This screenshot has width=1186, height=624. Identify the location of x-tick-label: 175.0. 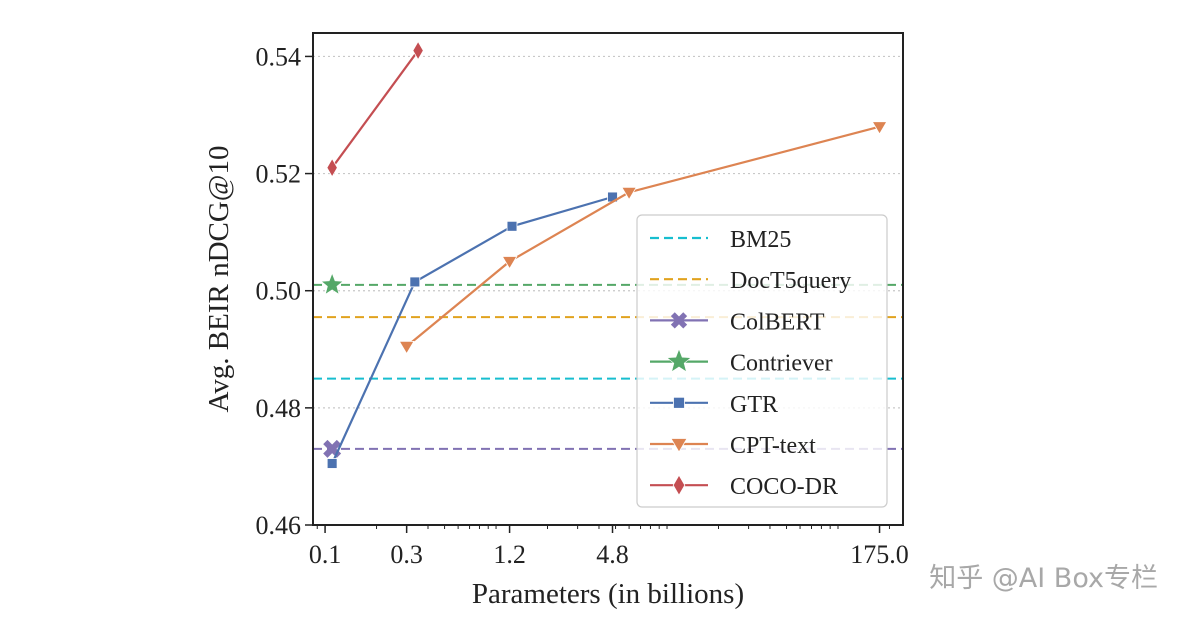
(879, 554).